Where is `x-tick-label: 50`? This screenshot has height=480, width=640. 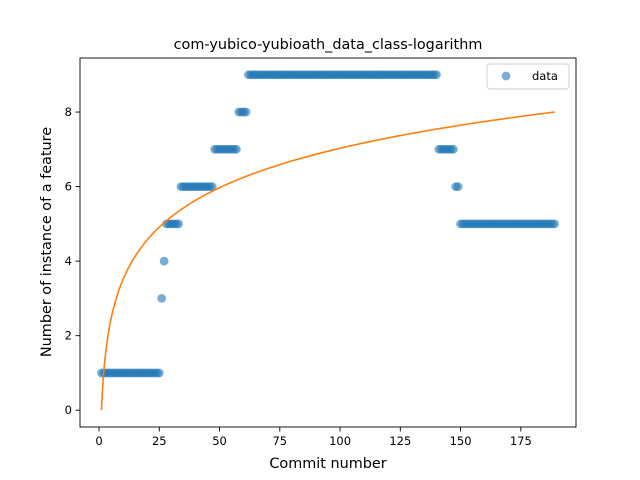
x-tick-label: 50 is located at coordinates (219, 441).